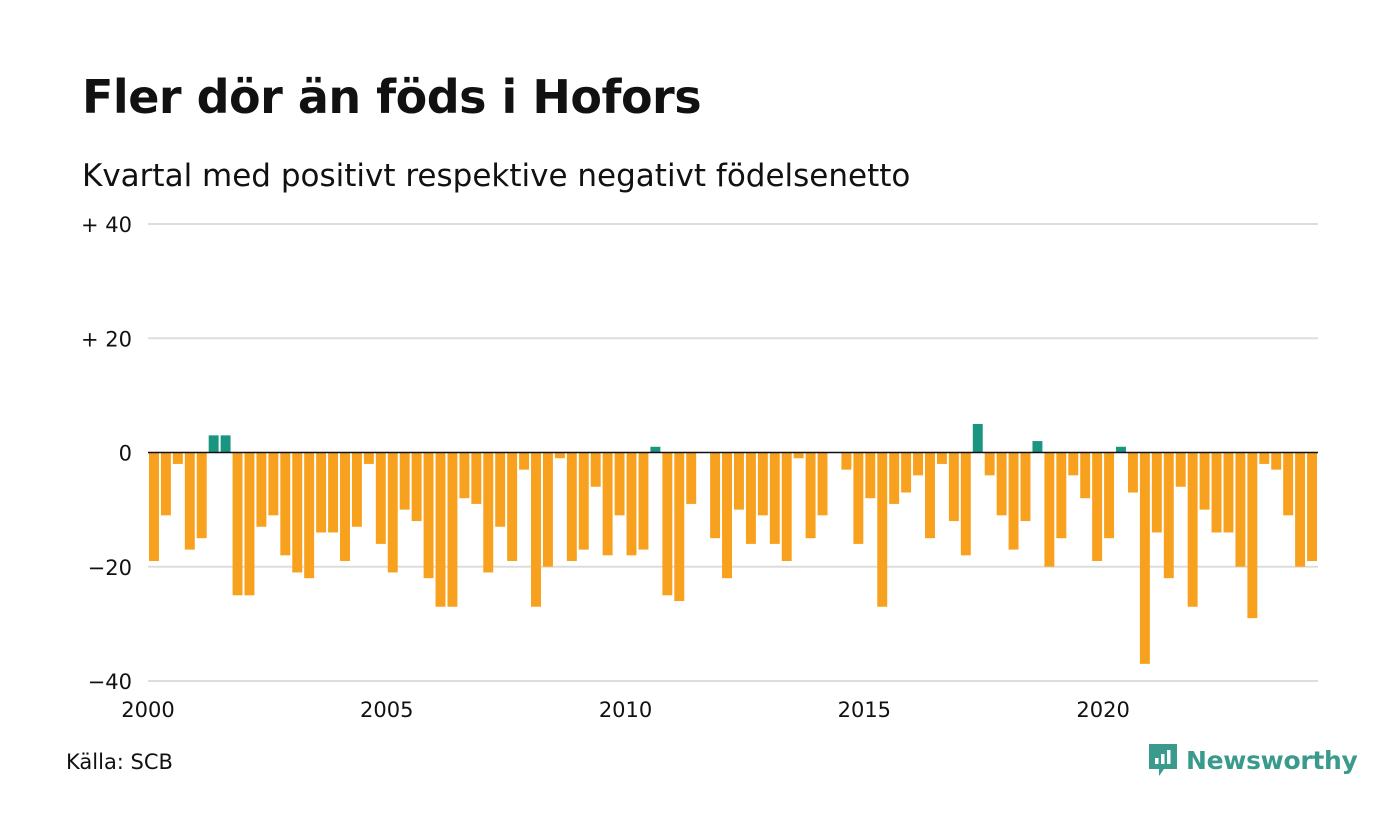 The width and height of the screenshot is (1400, 840). Describe the element at coordinates (110, 568) in the screenshot. I see `y-tick-label: −20` at that location.